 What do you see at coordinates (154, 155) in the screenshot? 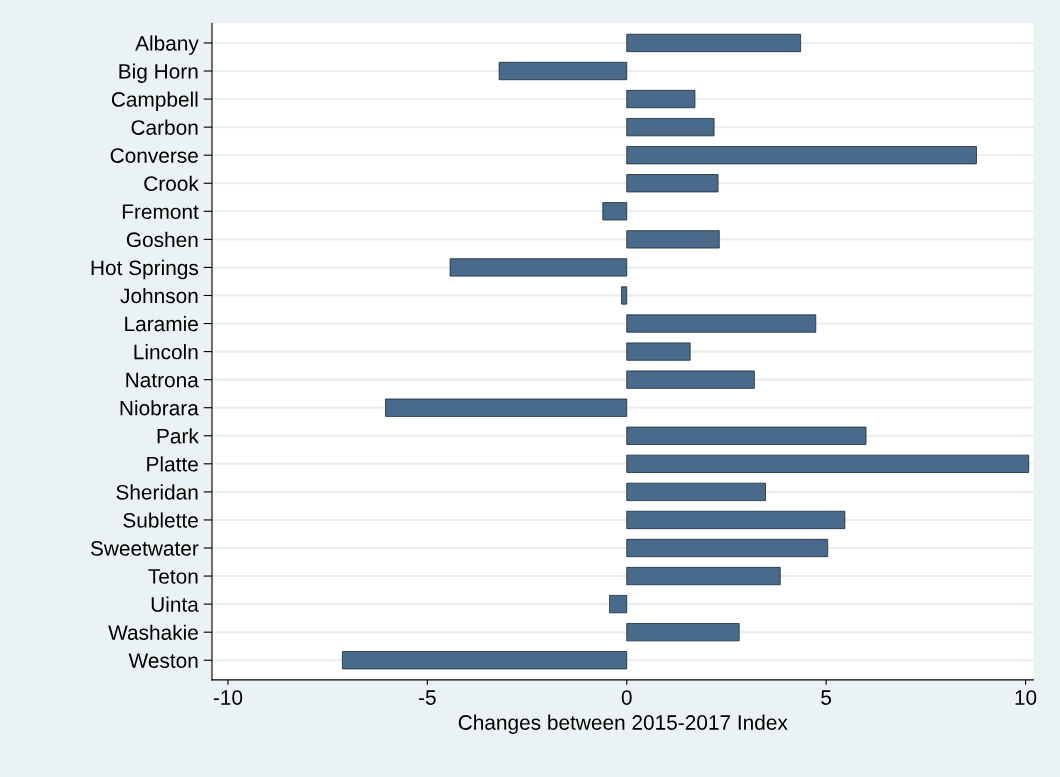
I see `y-tick-label: Converse` at bounding box center [154, 155].